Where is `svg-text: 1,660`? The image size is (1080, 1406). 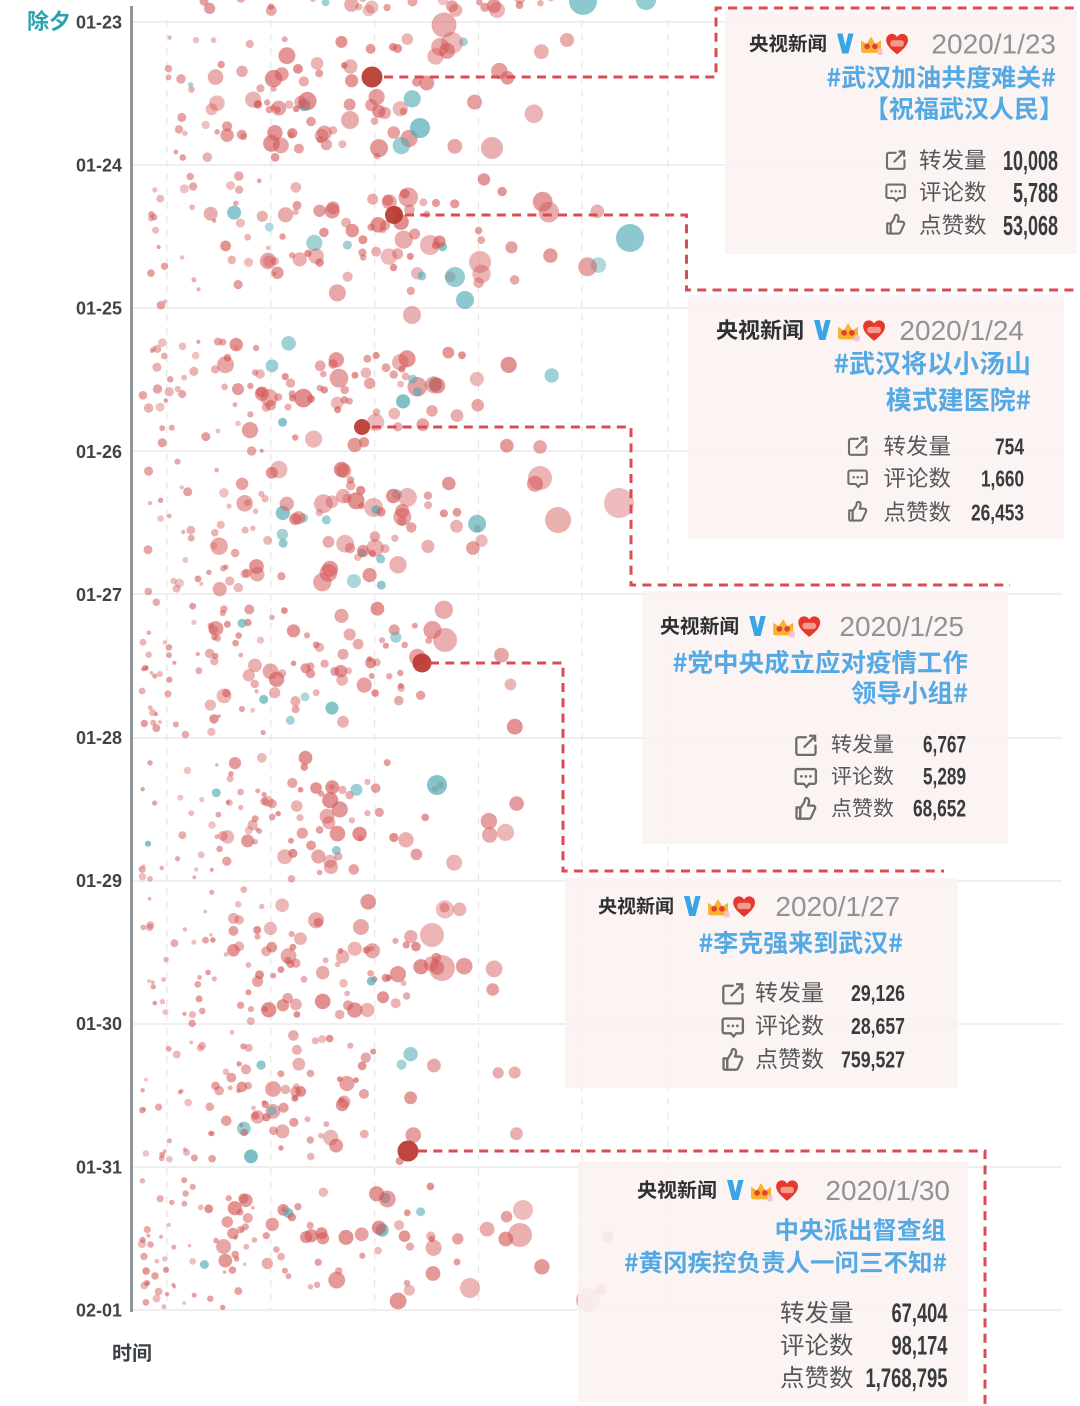 svg-text: 1,660 is located at coordinates (1002, 478).